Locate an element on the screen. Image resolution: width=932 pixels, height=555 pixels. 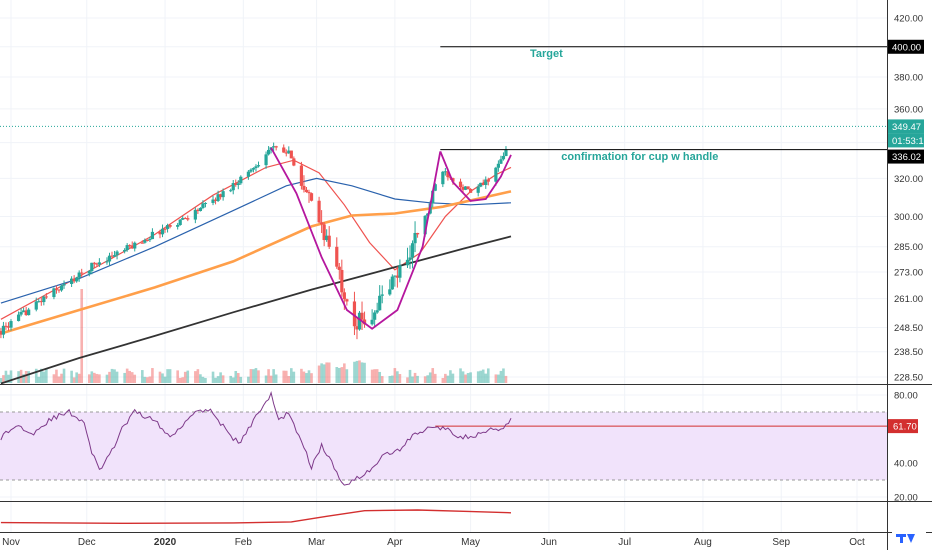
time-tick-label: Oct is located at coordinates (857, 542).